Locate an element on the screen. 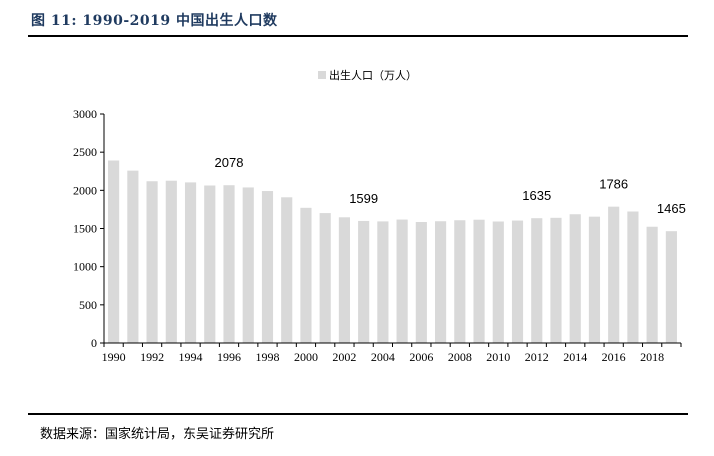 This screenshot has height=456, width=714. bar-2015 is located at coordinates (594, 279).